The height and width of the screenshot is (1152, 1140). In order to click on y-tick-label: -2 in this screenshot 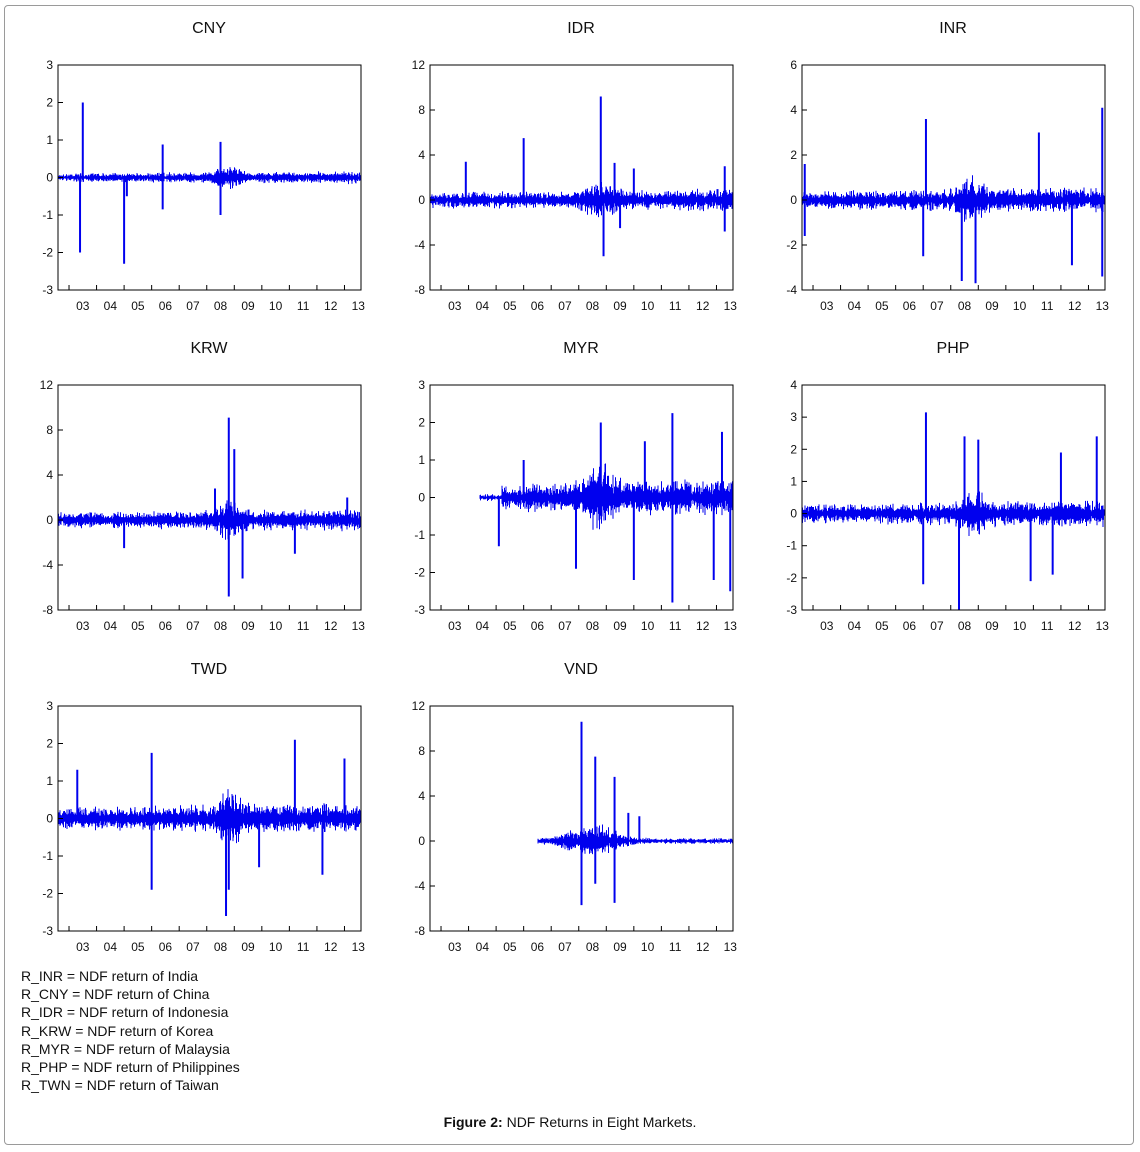, I will do `click(47, 894)`.